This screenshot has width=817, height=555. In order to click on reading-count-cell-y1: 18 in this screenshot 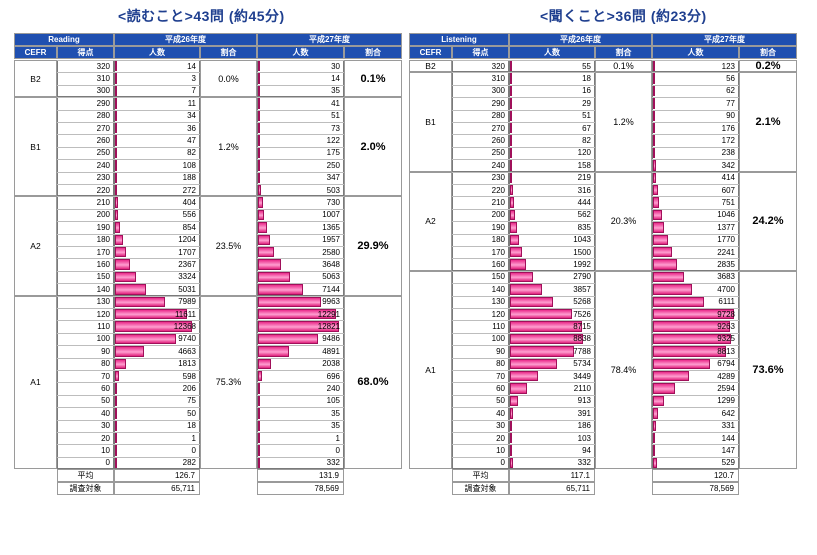, I will do `click(157, 426)`.